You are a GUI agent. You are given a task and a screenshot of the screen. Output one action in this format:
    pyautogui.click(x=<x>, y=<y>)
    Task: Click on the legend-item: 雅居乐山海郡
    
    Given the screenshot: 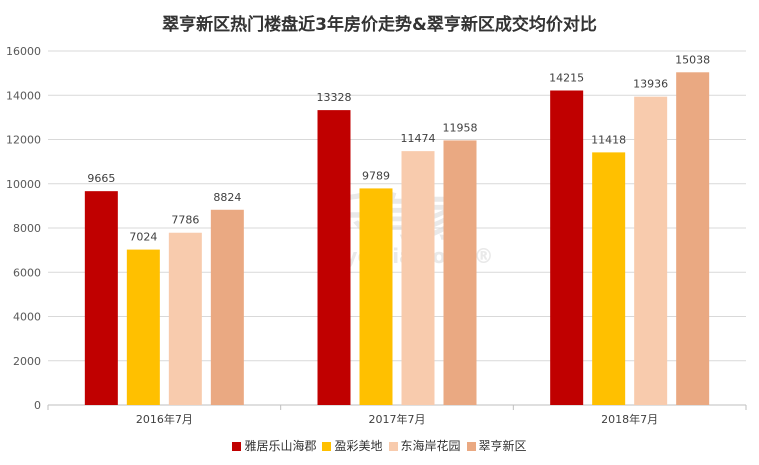 What is the action you would take?
    pyautogui.click(x=274, y=445)
    